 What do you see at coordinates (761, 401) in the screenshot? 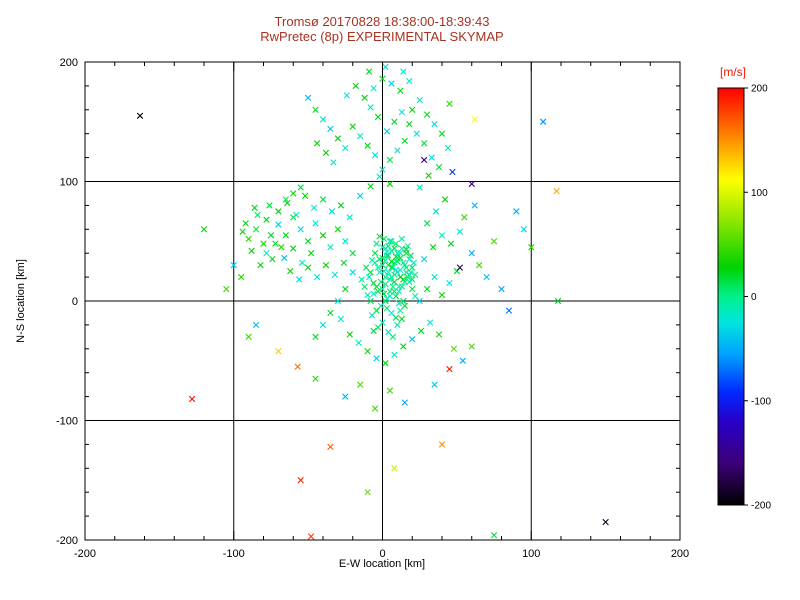
I see `colorbar-tick-label: -100` at bounding box center [761, 401].